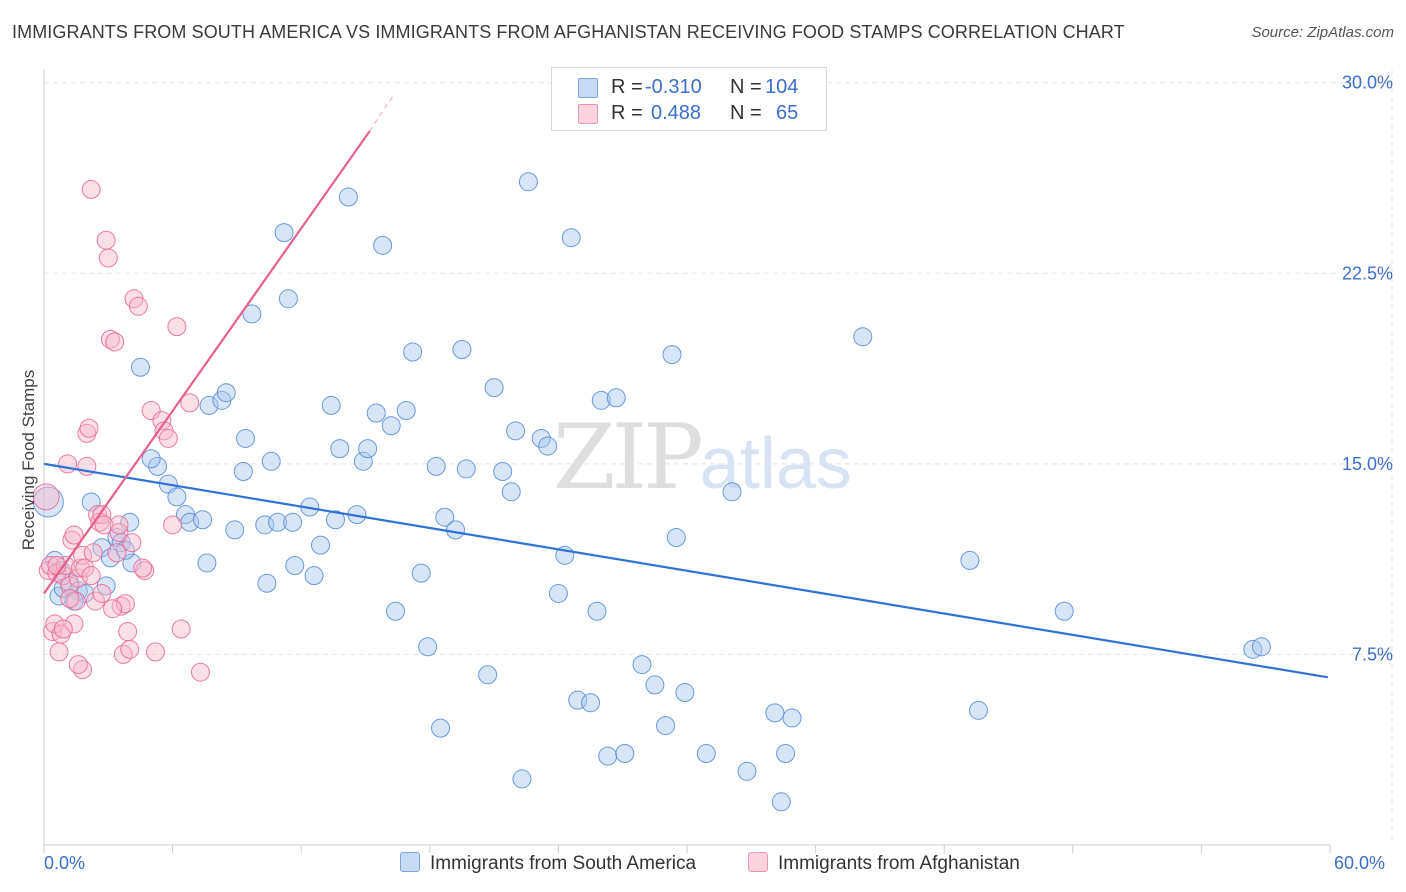 Image resolution: width=1406 pixels, height=892 pixels. What do you see at coordinates (689, 99) in the screenshot?
I see `correlation-legend: R = -0.310 N = 104 R = 0.488 N = 65` at bounding box center [689, 99].